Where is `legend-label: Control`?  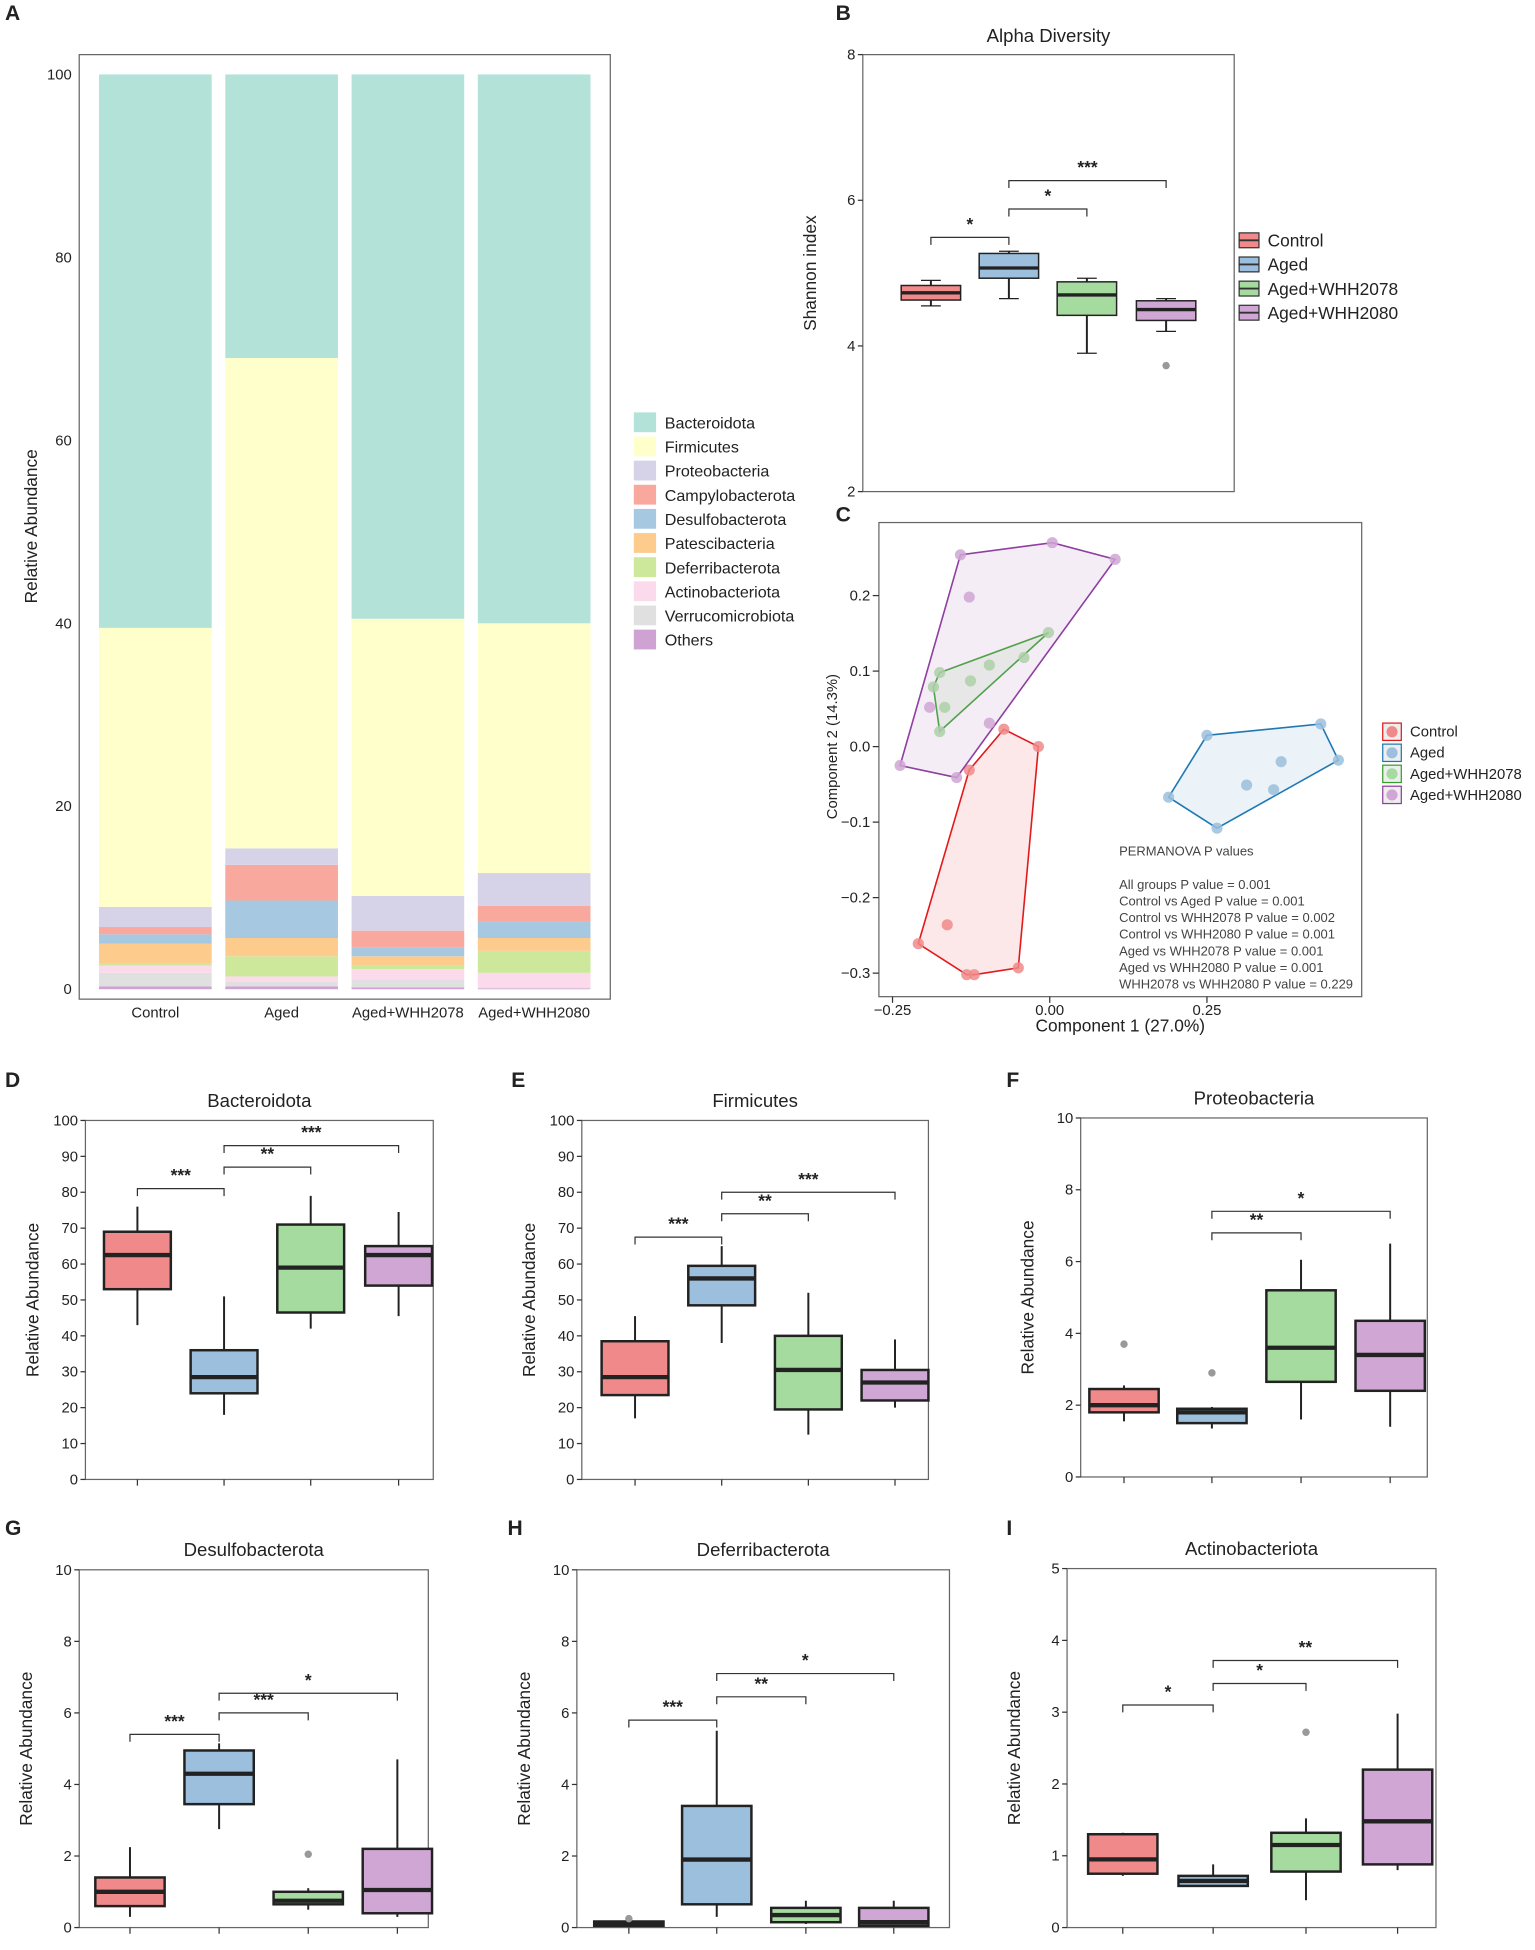 legend-label: Control is located at coordinates (1296, 240).